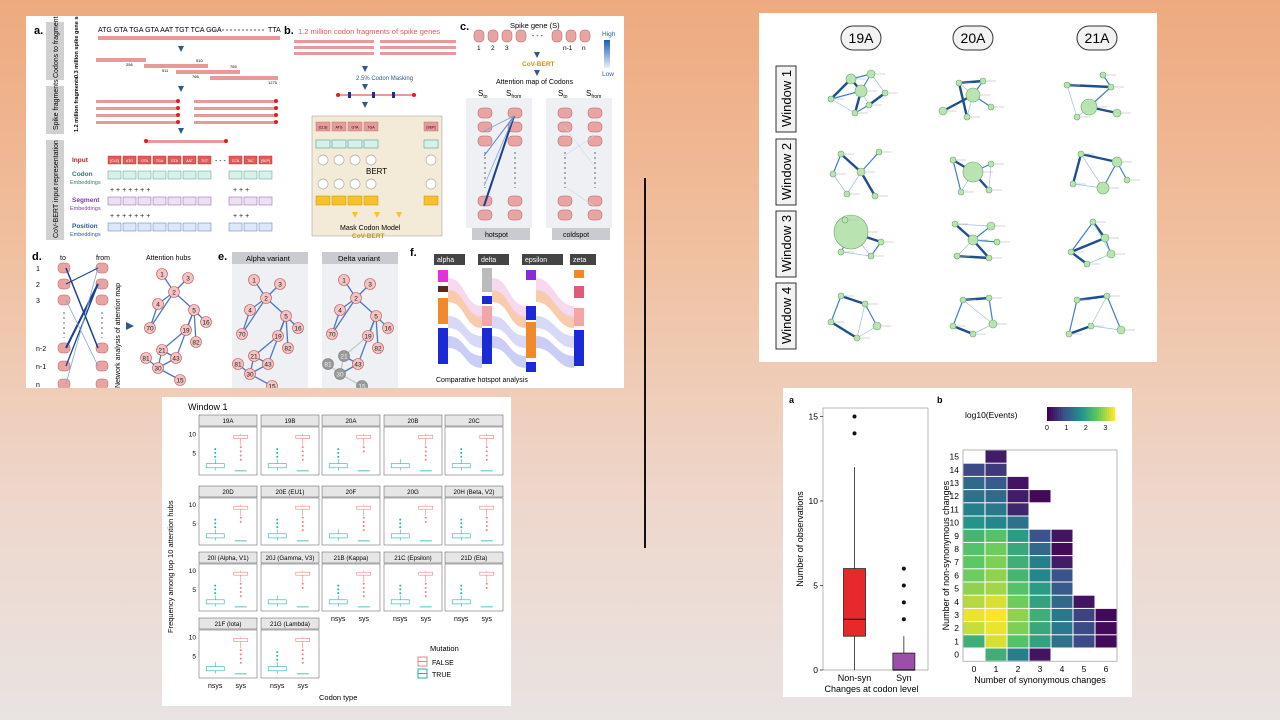 This screenshot has height=720, width=1280. I want to click on window-row-label: Window 1, so click(786, 98).